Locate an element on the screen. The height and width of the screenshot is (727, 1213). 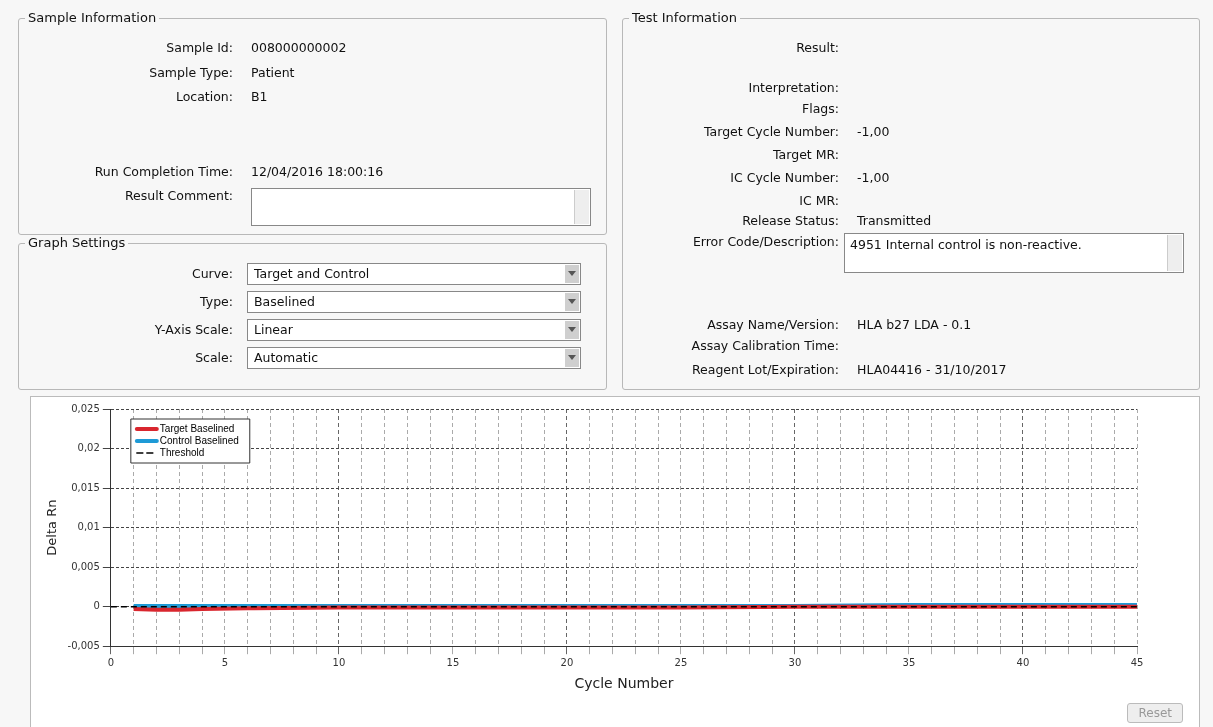
y-tick-label: 0 is located at coordinates (96, 606).